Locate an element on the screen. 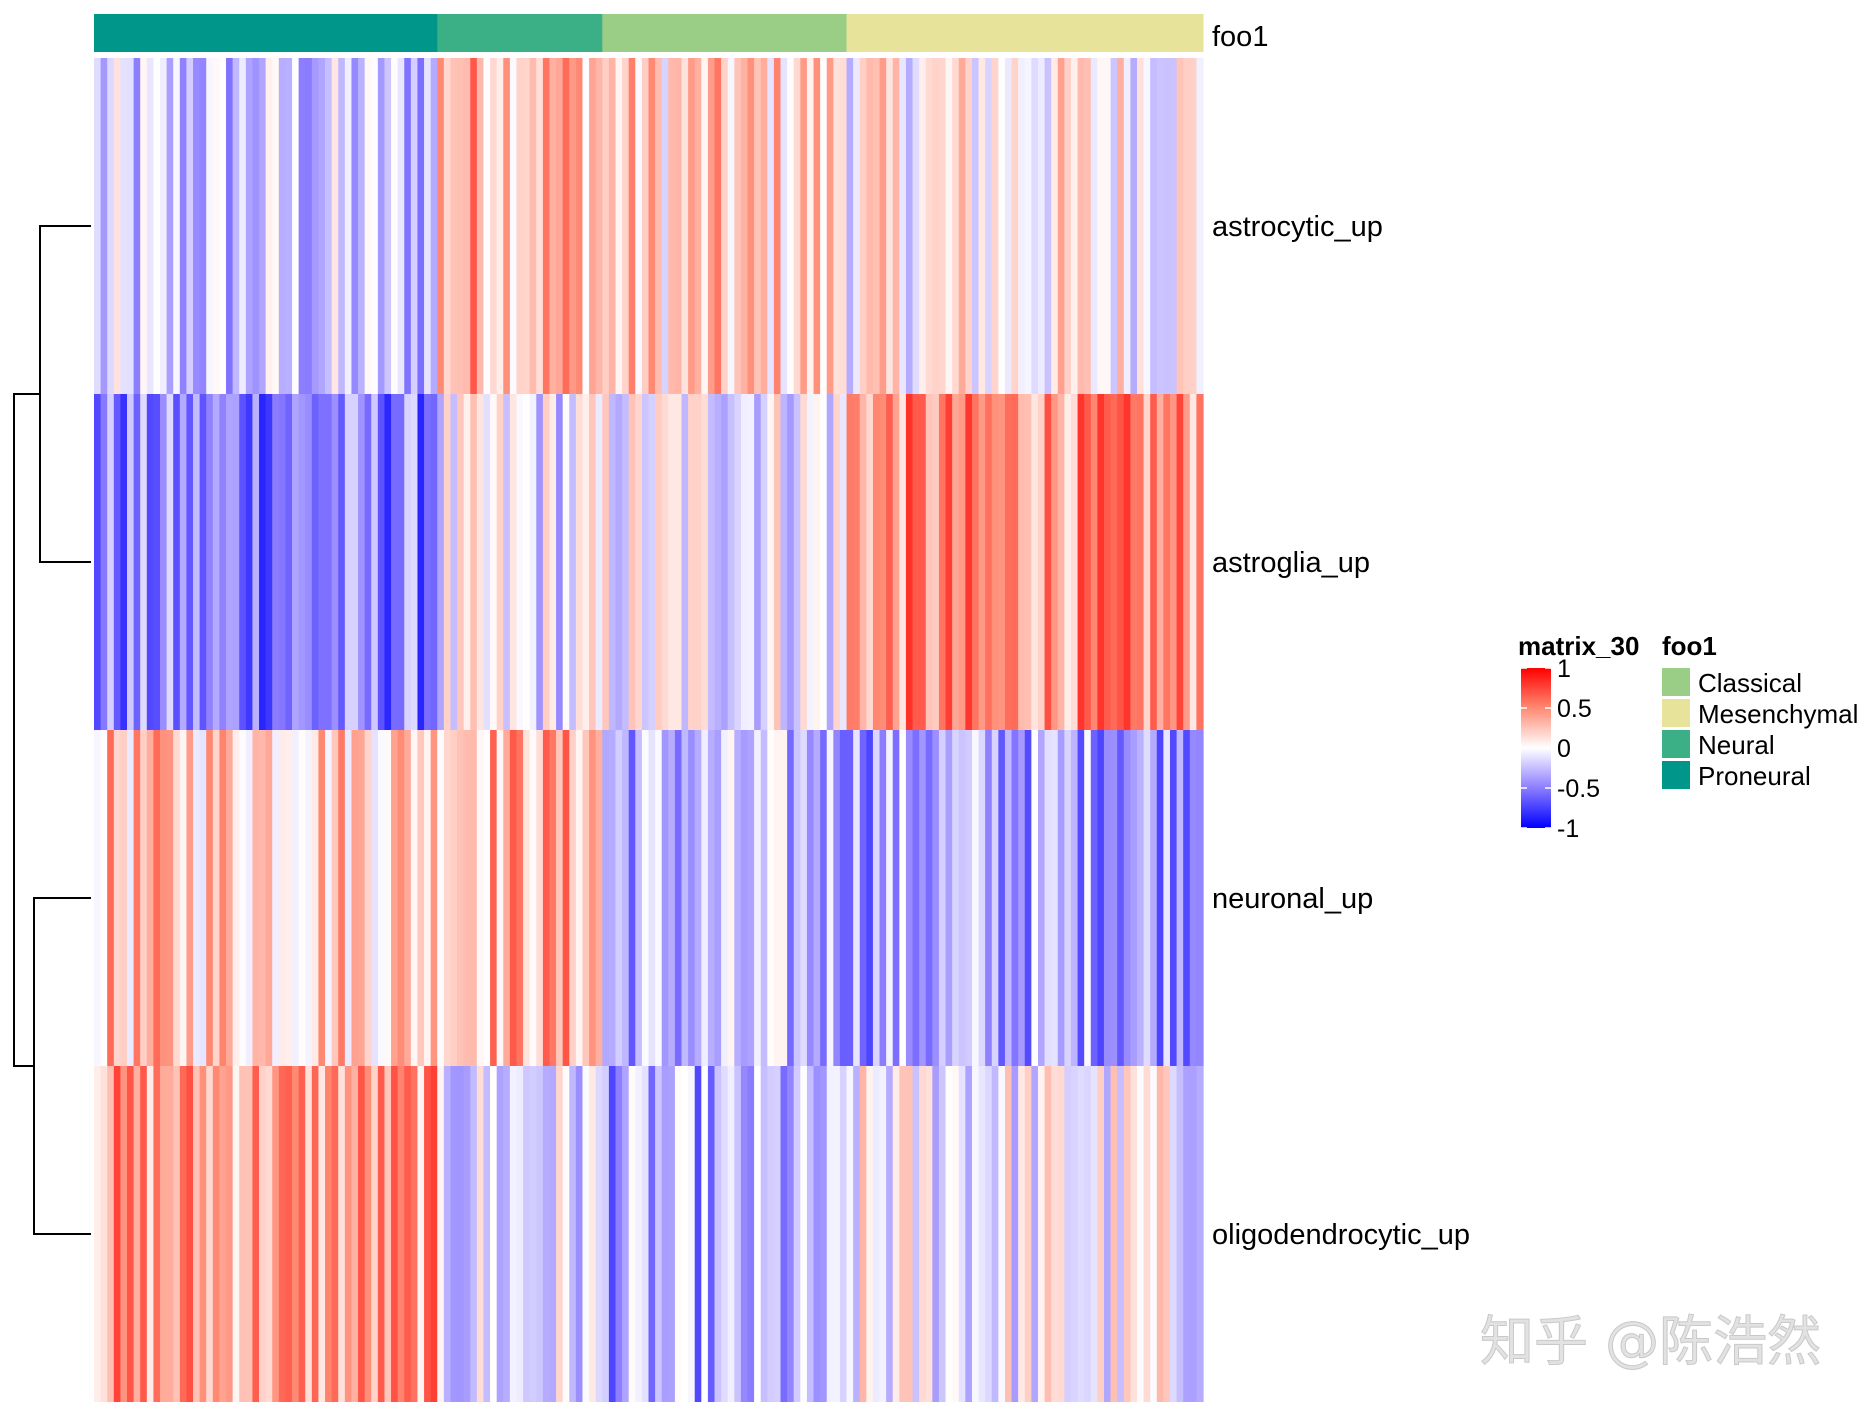 This screenshot has height=1410, width=1870. color-scale-tick-label: 0 is located at coordinates (1564, 749).